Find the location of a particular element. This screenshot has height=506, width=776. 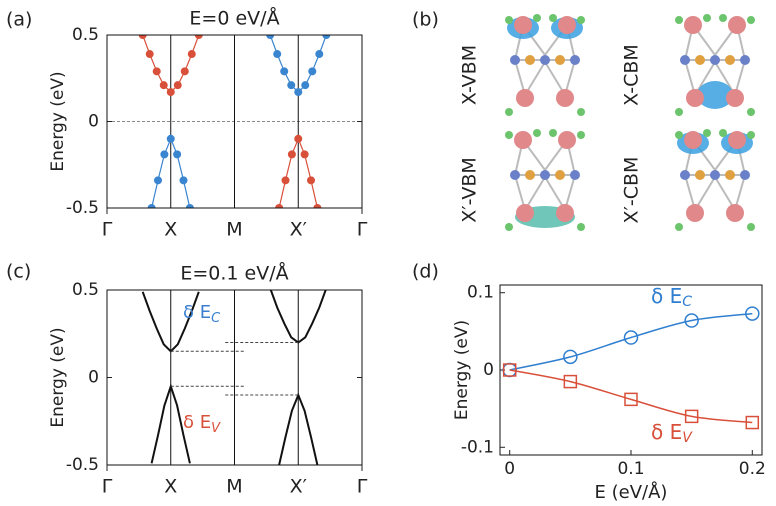

panel-label: (d) is located at coordinates (425, 272).